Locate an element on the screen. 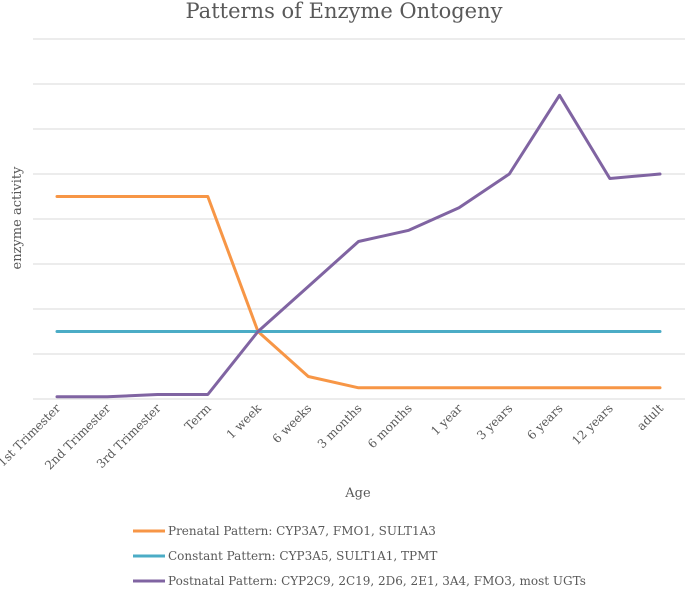  y-axis-label: enzyme activity is located at coordinates (17, 218).